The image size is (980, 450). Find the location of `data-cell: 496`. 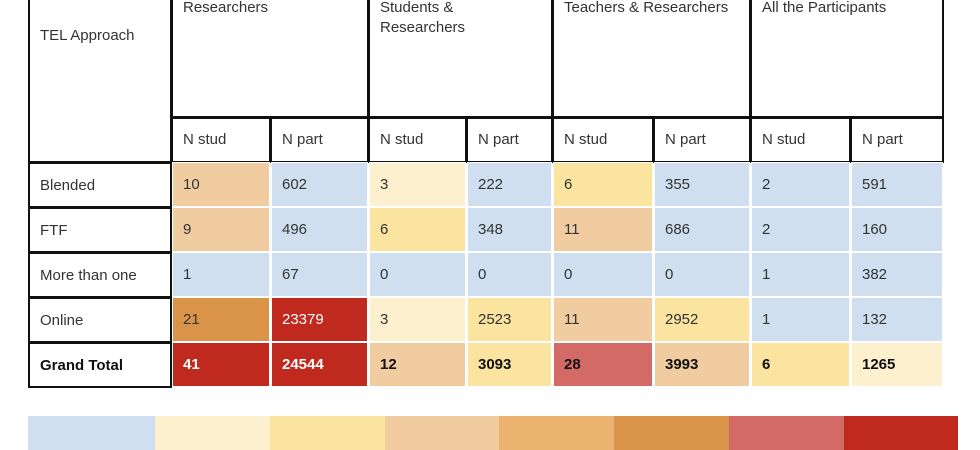

data-cell: 496 is located at coordinates (319, 229).